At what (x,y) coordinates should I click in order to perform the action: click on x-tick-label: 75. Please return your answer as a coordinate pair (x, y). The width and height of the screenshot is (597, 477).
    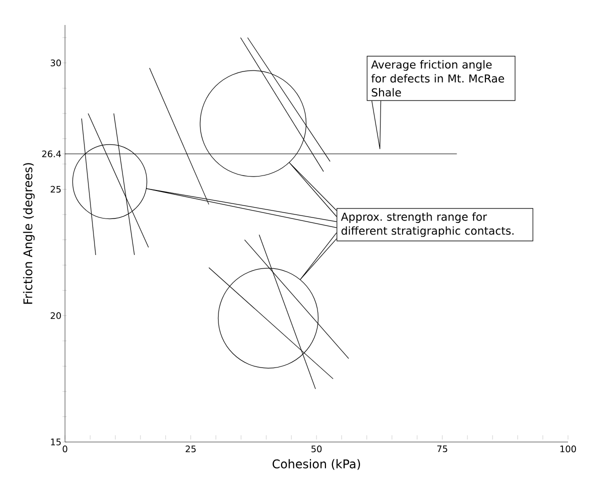
    Looking at the image, I should click on (442, 449).